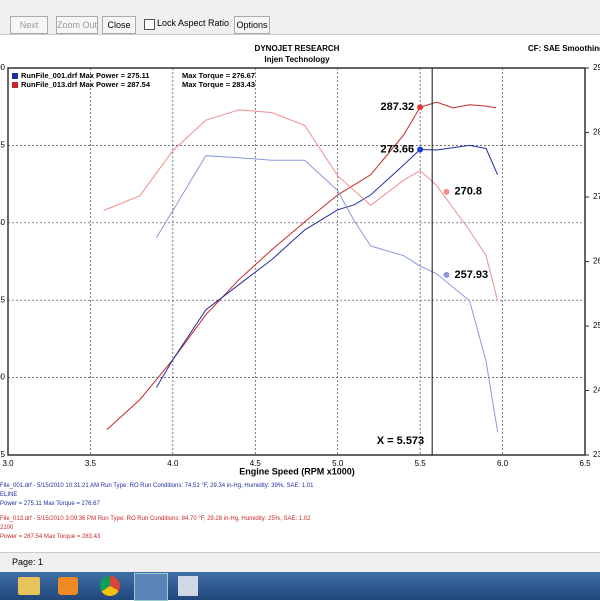 The width and height of the screenshot is (600, 601). What do you see at coordinates (252, 25) in the screenshot?
I see `options-button: Options` at bounding box center [252, 25].